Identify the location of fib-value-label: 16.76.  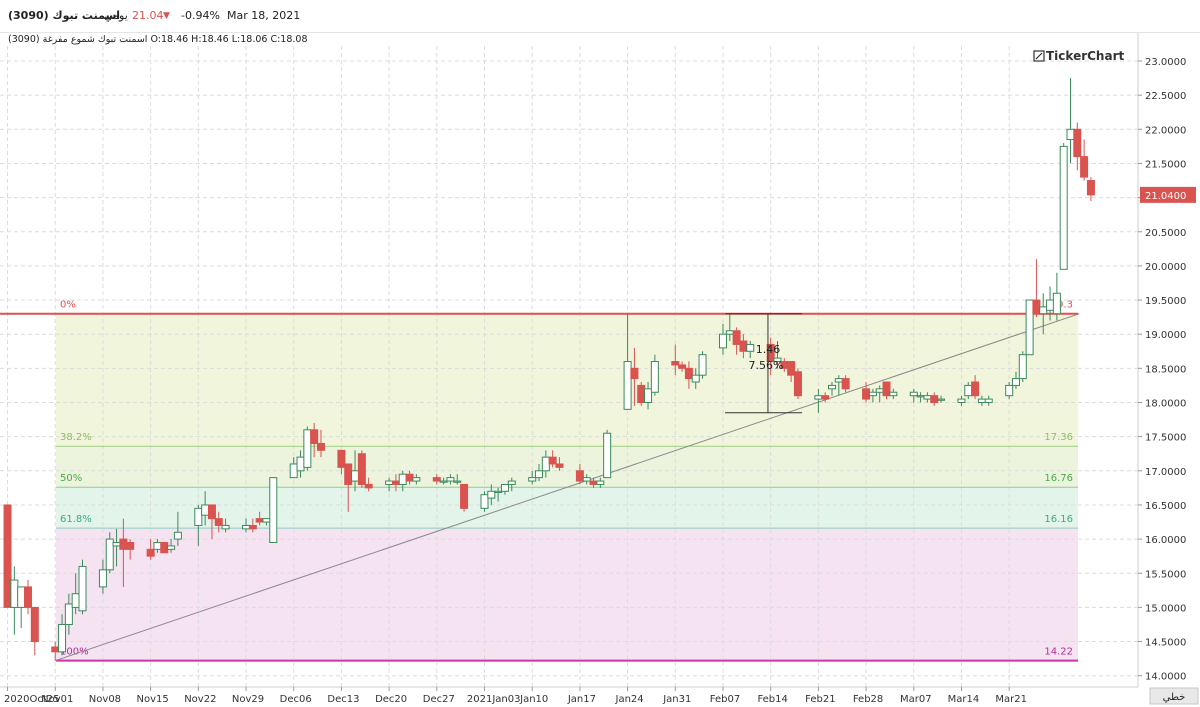
(1058, 478).